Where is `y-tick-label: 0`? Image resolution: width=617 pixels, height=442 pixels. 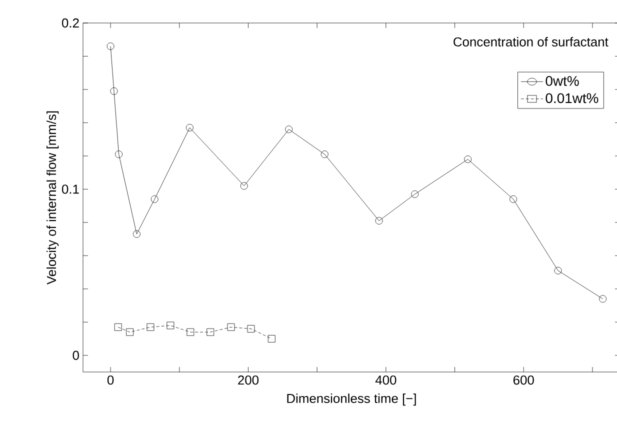
y-tick-label: 0 is located at coordinates (75, 355).